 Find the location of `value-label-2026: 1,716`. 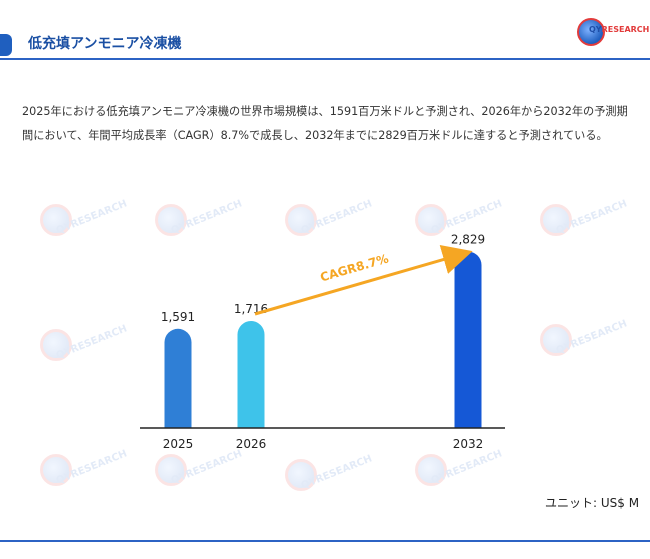

value-label-2026: 1,716 is located at coordinates (251, 309).